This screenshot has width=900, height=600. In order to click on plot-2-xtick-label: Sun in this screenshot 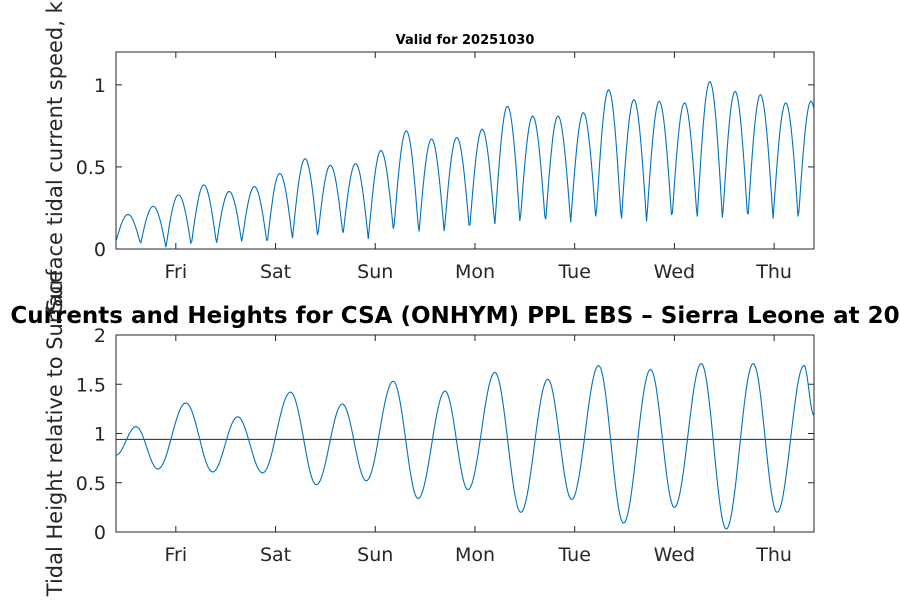, I will do `click(375, 555)`.